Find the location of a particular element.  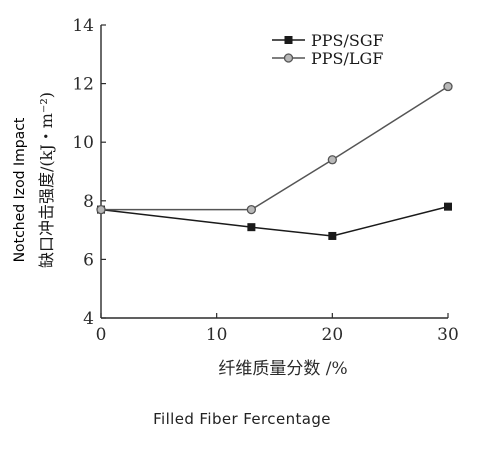

y-tick-label: 12 is located at coordinates (83, 85).